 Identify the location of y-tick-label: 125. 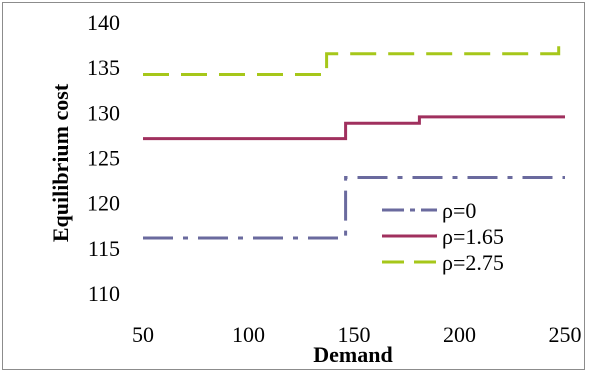
(103, 158).